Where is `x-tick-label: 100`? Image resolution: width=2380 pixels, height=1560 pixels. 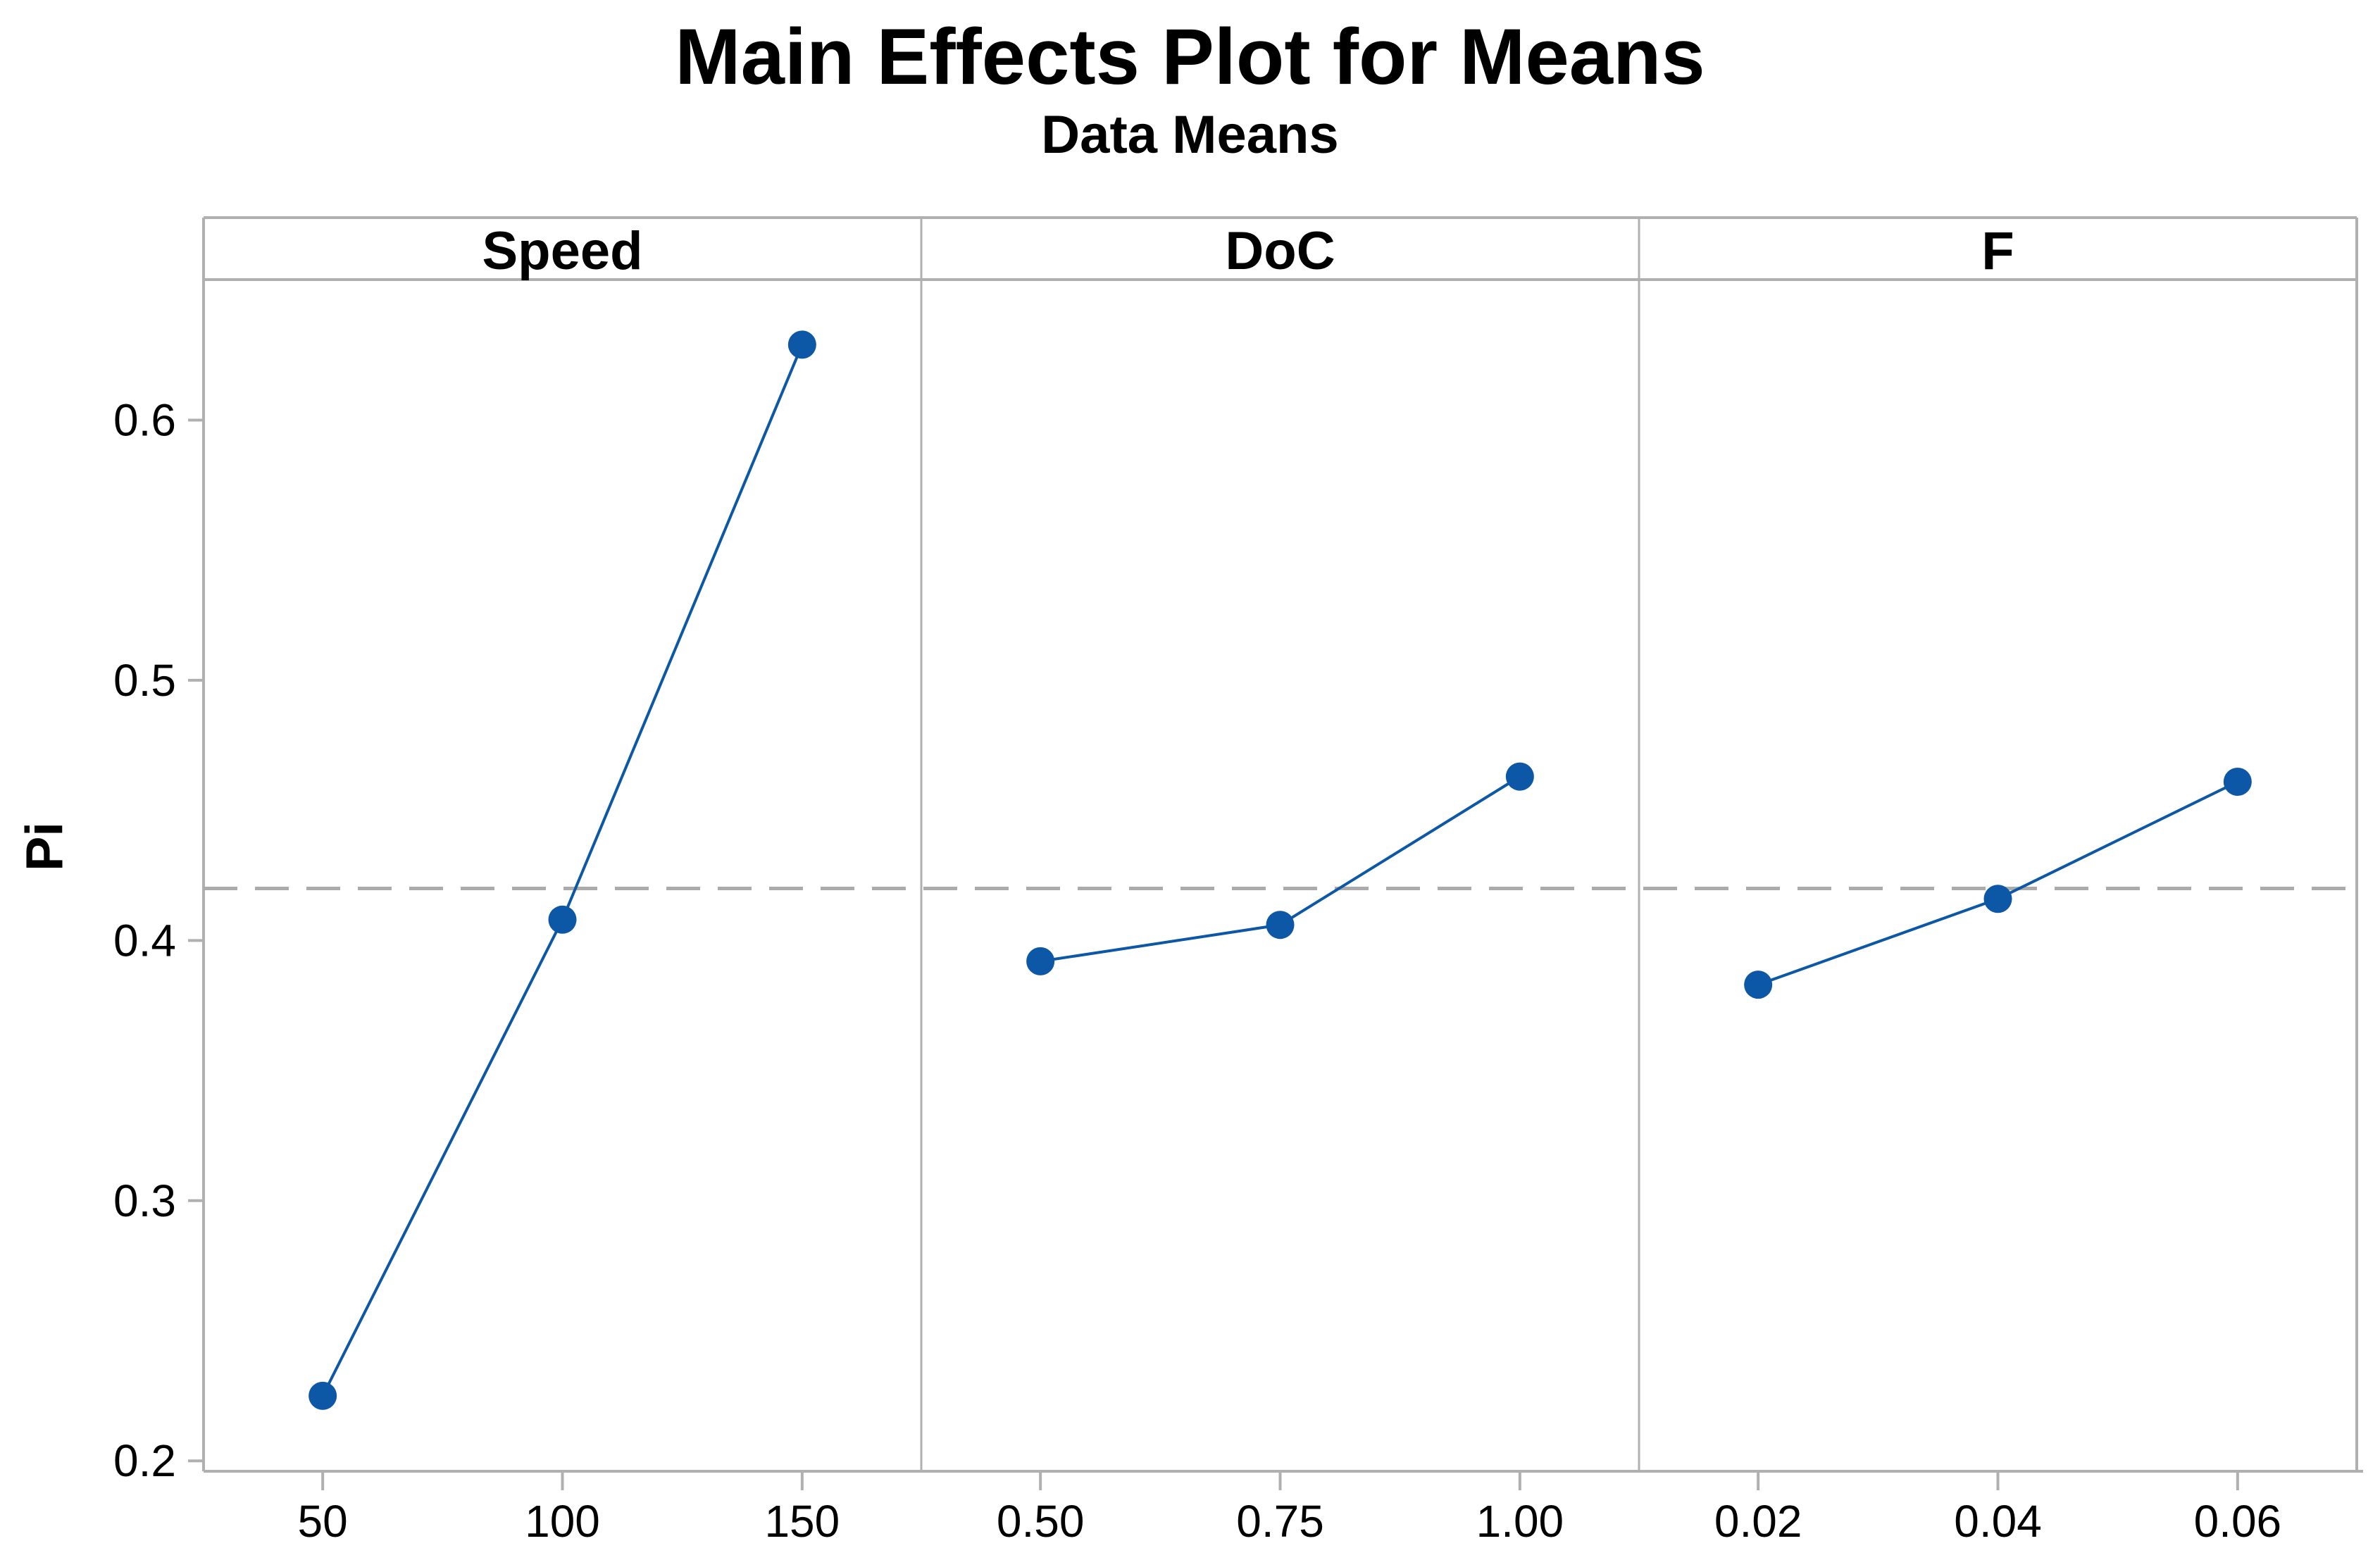 x-tick-label: 100 is located at coordinates (563, 1521).